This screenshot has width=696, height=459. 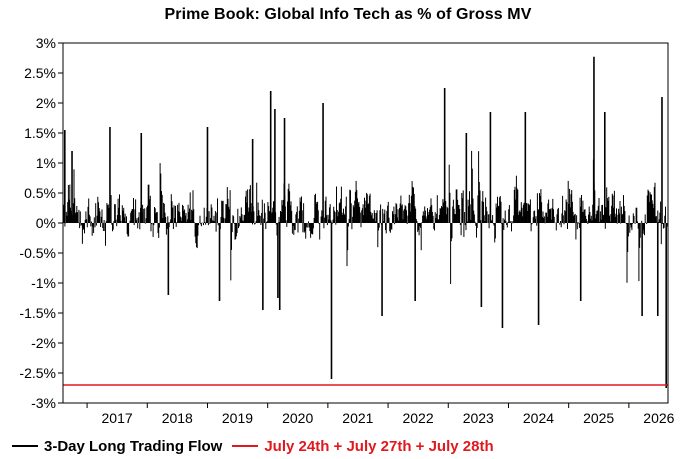 I want to click on y-tick-label: 3%, so click(x=46, y=43).